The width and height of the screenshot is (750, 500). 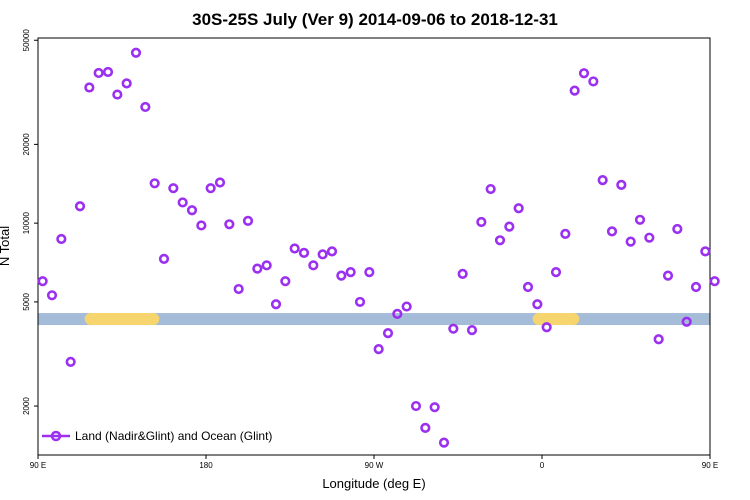 I want to click on y-tick-label: 10000, so click(x=26, y=222).